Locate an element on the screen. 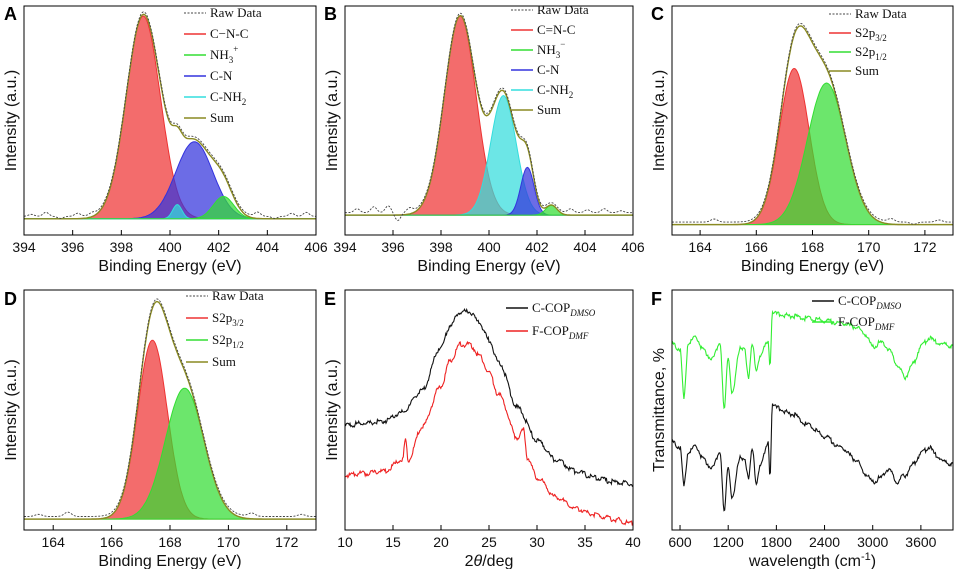  legend-label-p1: C=N-C is located at coordinates (556, 29).